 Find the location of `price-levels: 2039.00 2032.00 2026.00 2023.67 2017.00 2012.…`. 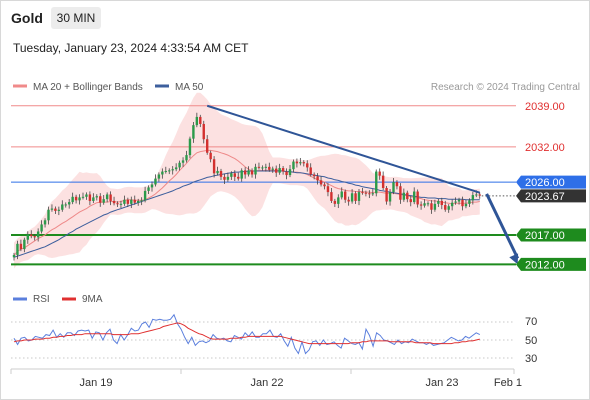

price-levels: 2039.00 2032.00 2026.00 2023.67 2017.00 2012.… is located at coordinates (551, 186).